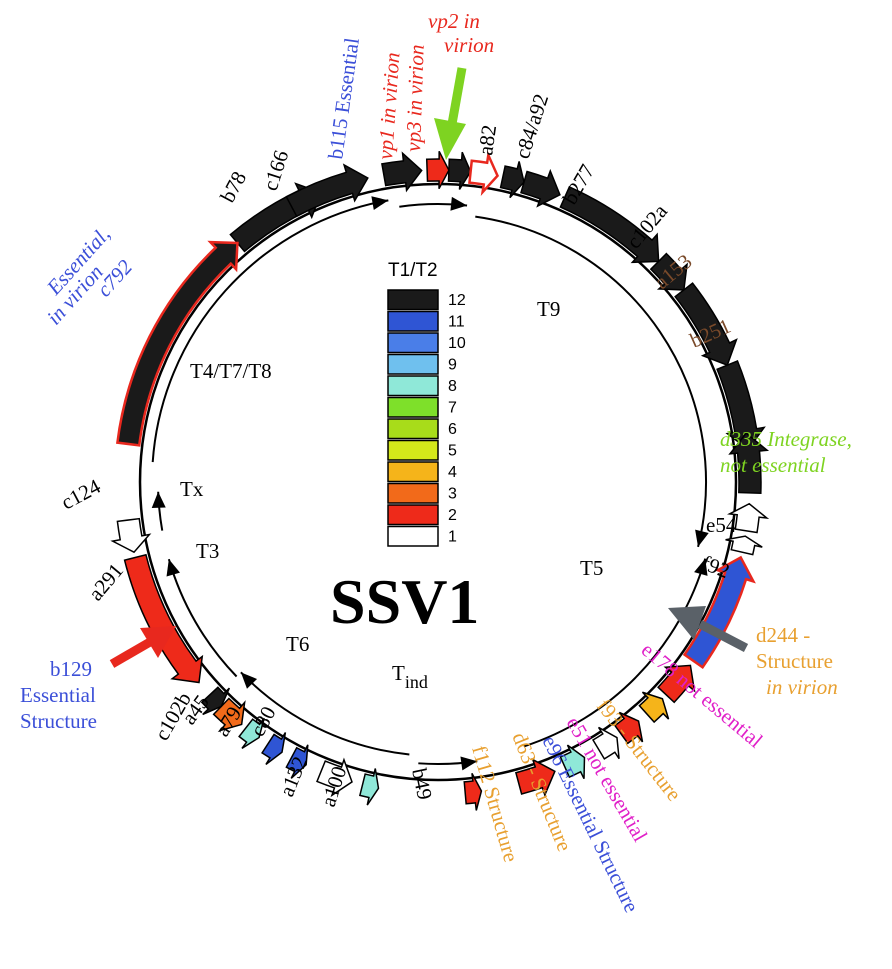 This screenshot has height=969, width=892. Describe the element at coordinates (452, 429) in the screenshot. I see `legend-value-6: 6` at that location.